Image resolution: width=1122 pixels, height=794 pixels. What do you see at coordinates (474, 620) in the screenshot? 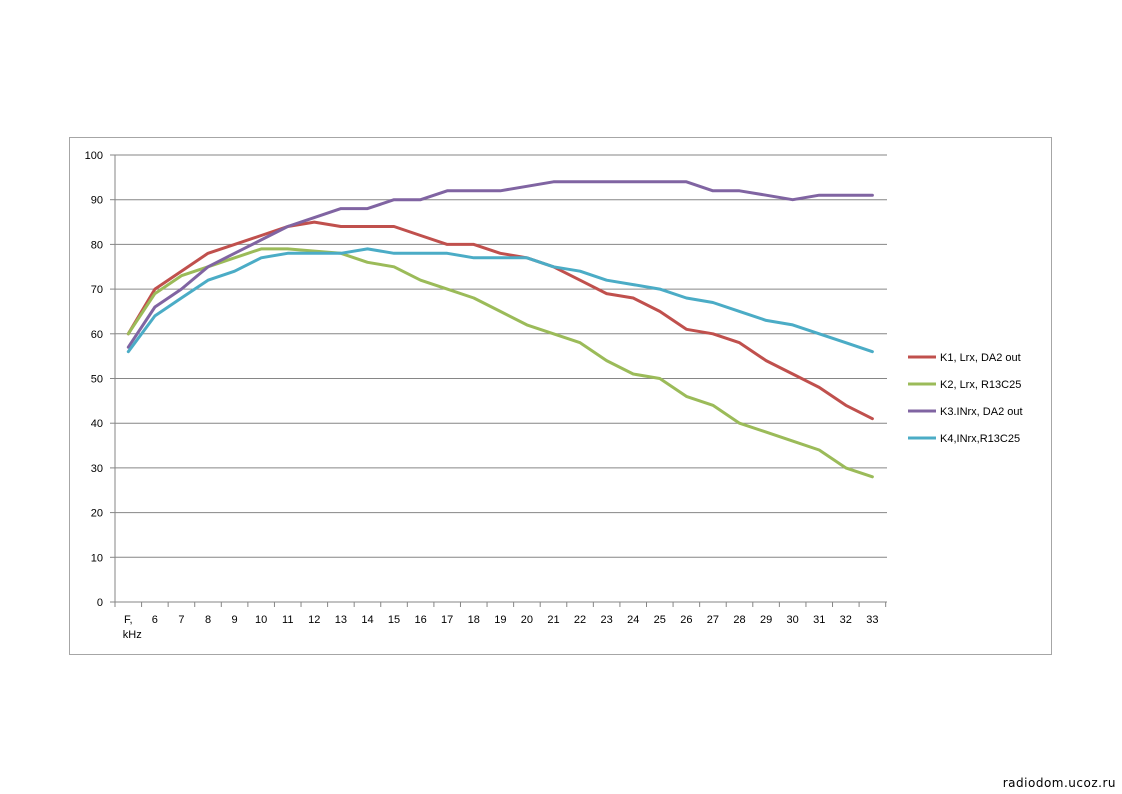
I see `x-tick-label: 18` at bounding box center [474, 620].